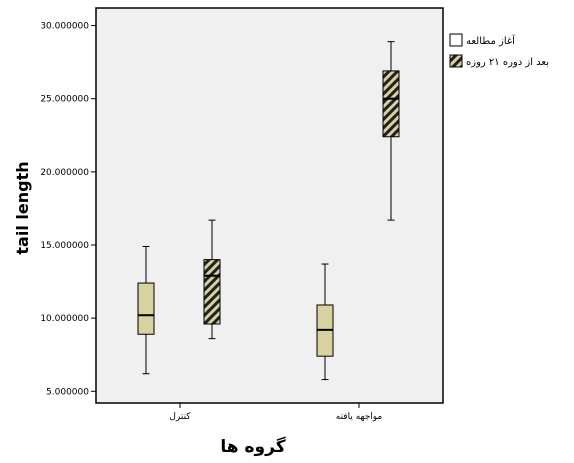  Describe the element at coordinates (64, 173) in the screenshot. I see `y-tick-label: 20.000000` at that location.